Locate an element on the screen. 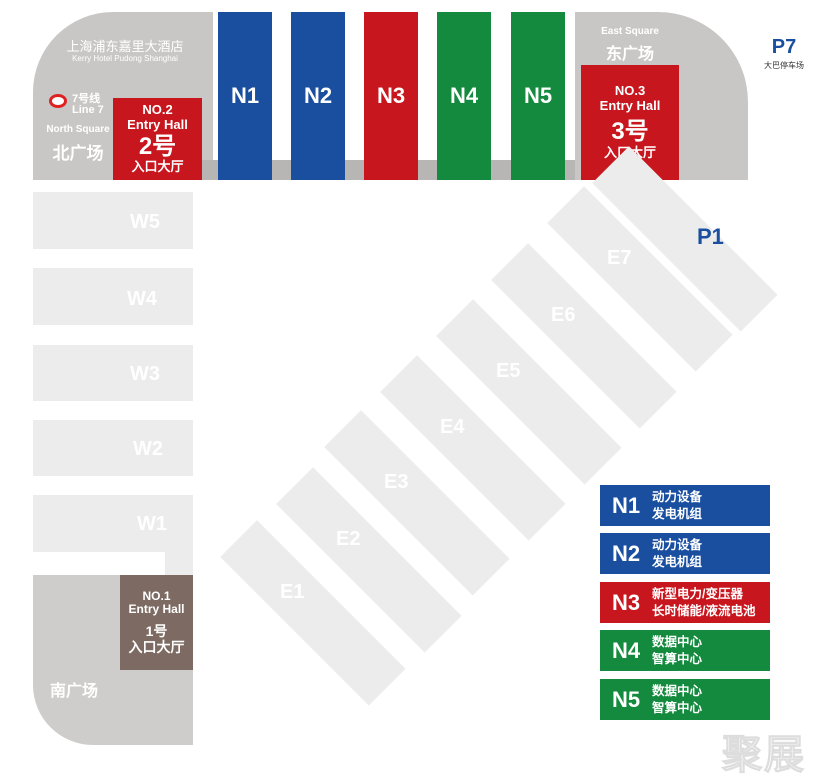  metro-line-en: Line 7 is located at coordinates (88, 110).